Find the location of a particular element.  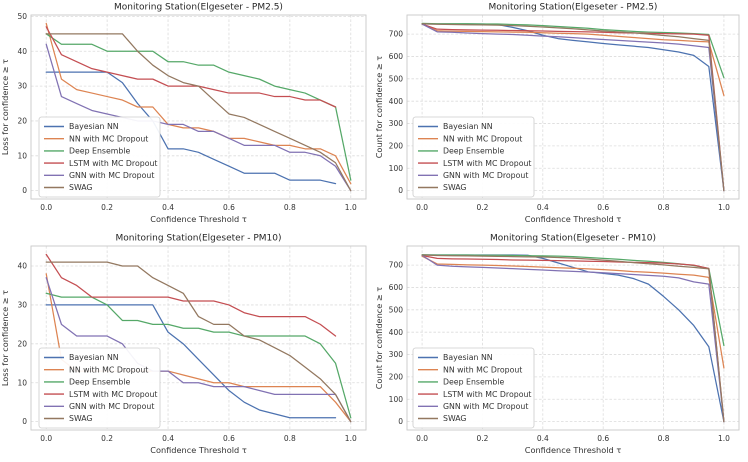

y-tick-label: 50 is located at coordinates (22, 16).